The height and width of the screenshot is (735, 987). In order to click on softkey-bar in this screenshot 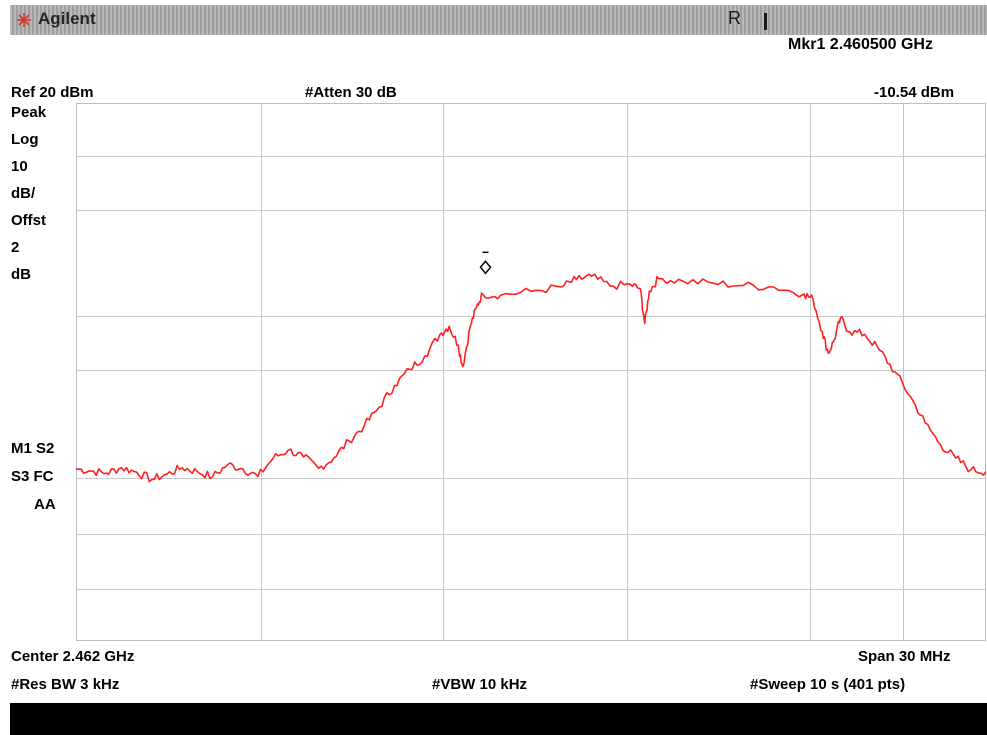, I will do `click(498, 719)`.